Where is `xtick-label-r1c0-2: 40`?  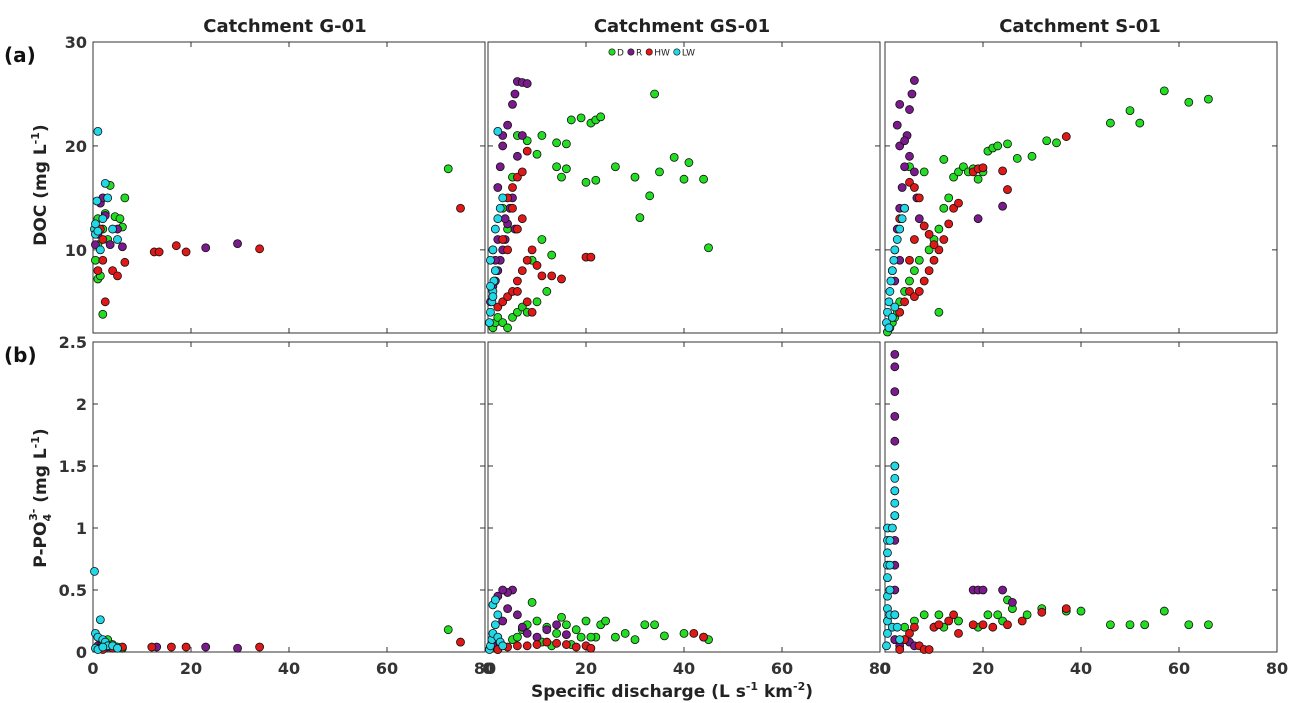
xtick-label-r1c0-2: 40 is located at coordinates (289, 668).